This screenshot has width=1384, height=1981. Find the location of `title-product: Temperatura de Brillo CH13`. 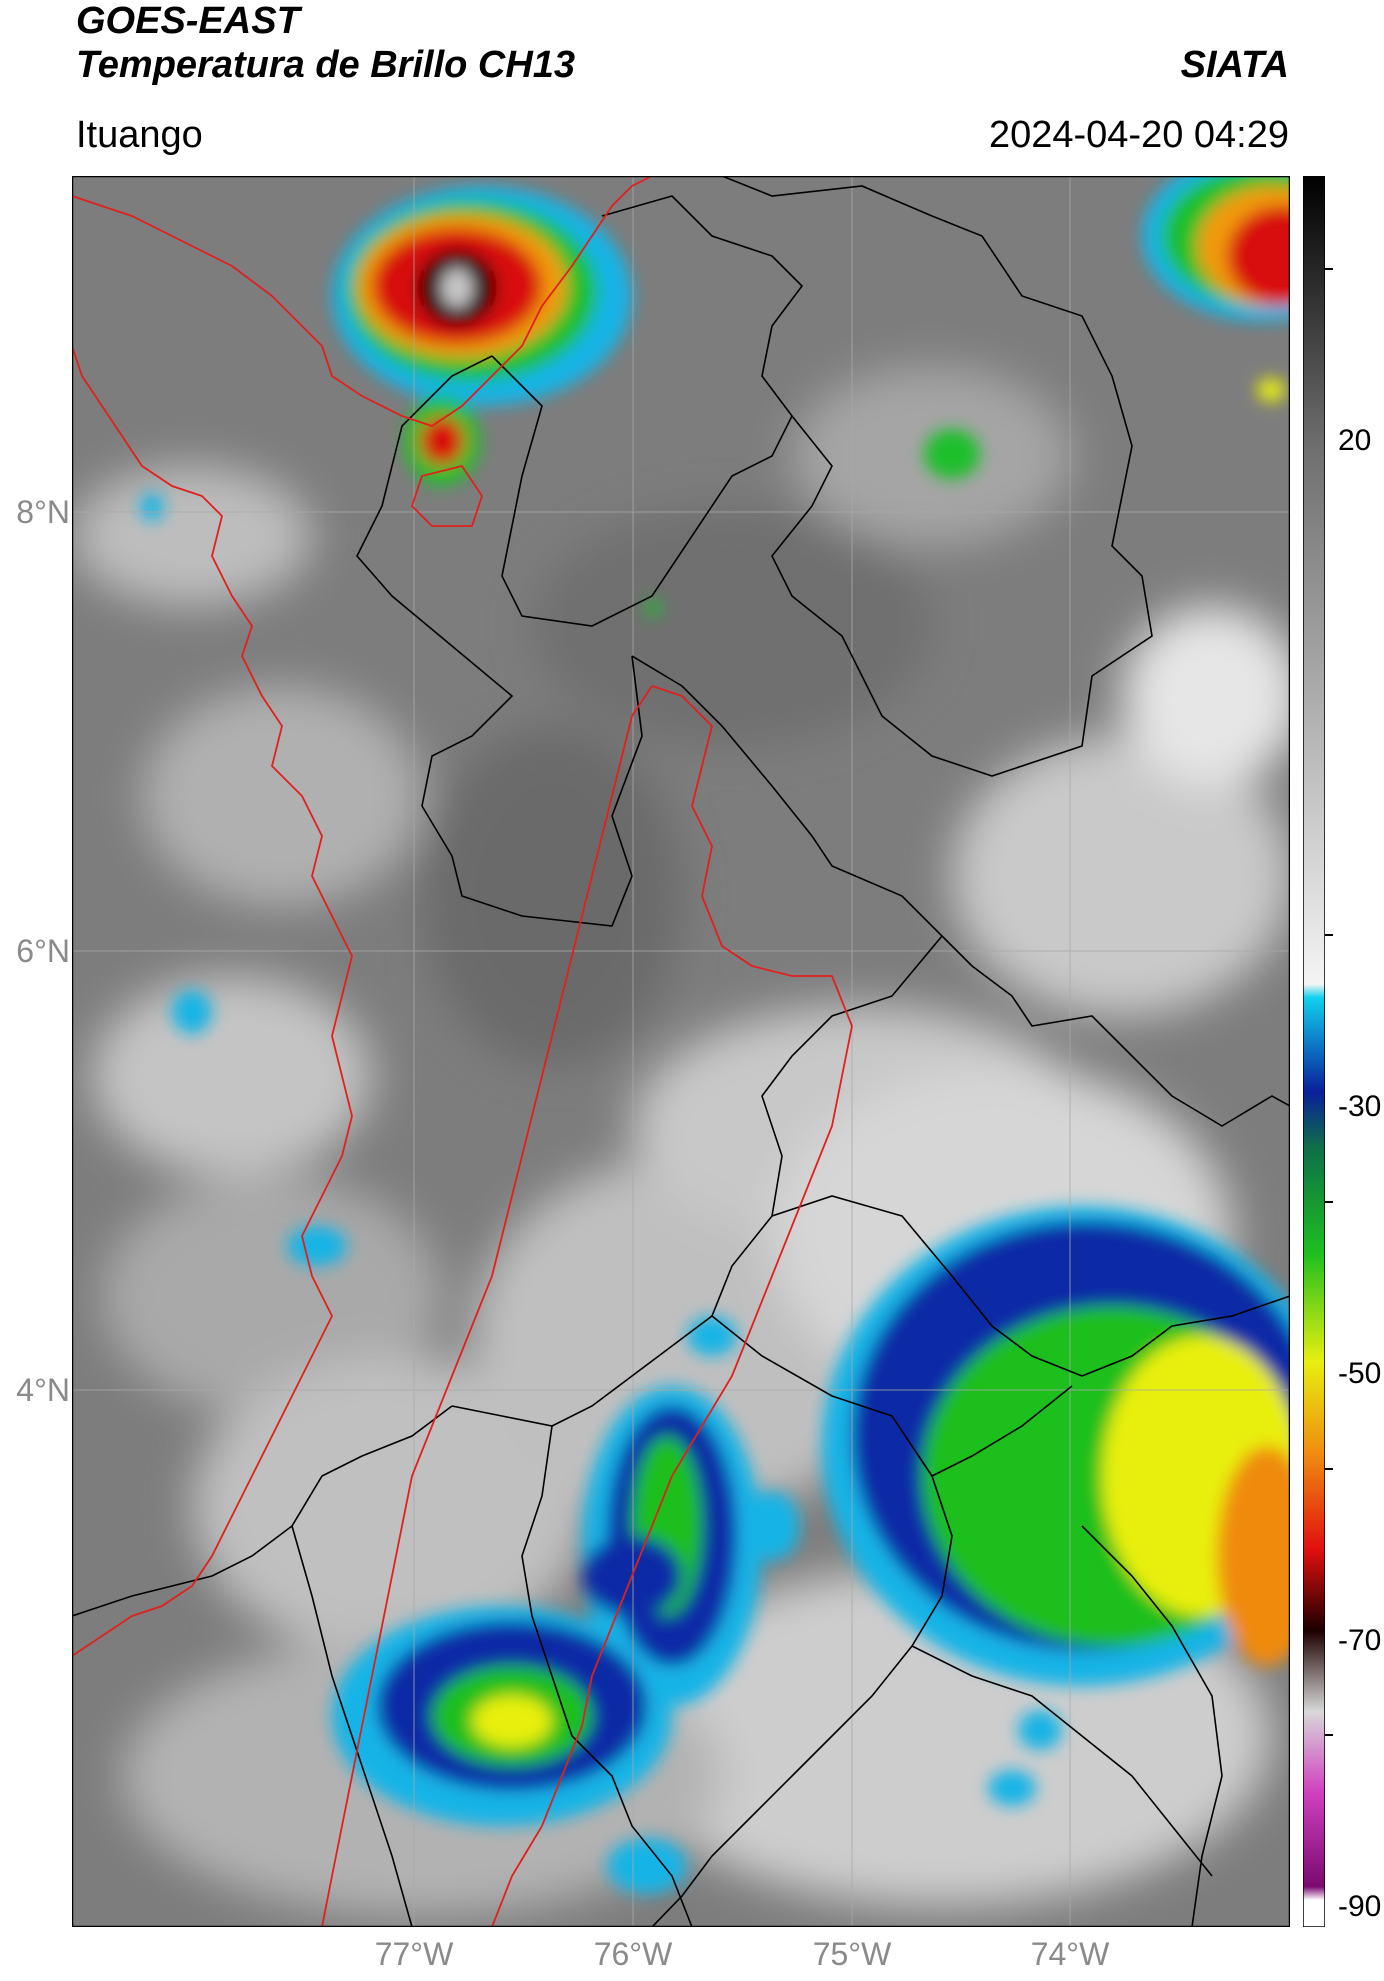

title-product: Temperatura de Brillo CH13 is located at coordinates (326, 65).